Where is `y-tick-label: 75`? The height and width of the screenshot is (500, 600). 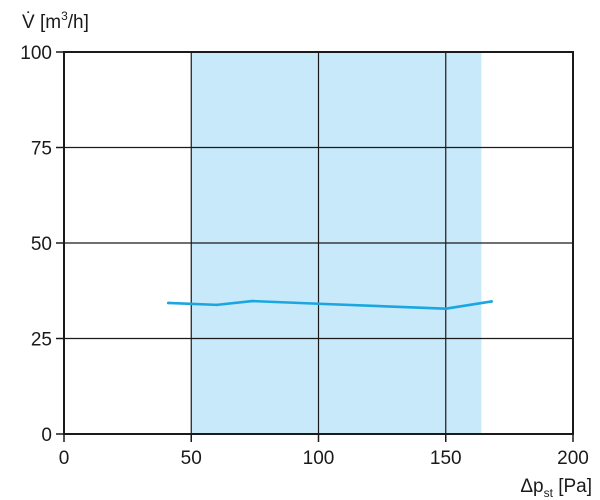 y-tick-label: 75 is located at coordinates (41, 149).